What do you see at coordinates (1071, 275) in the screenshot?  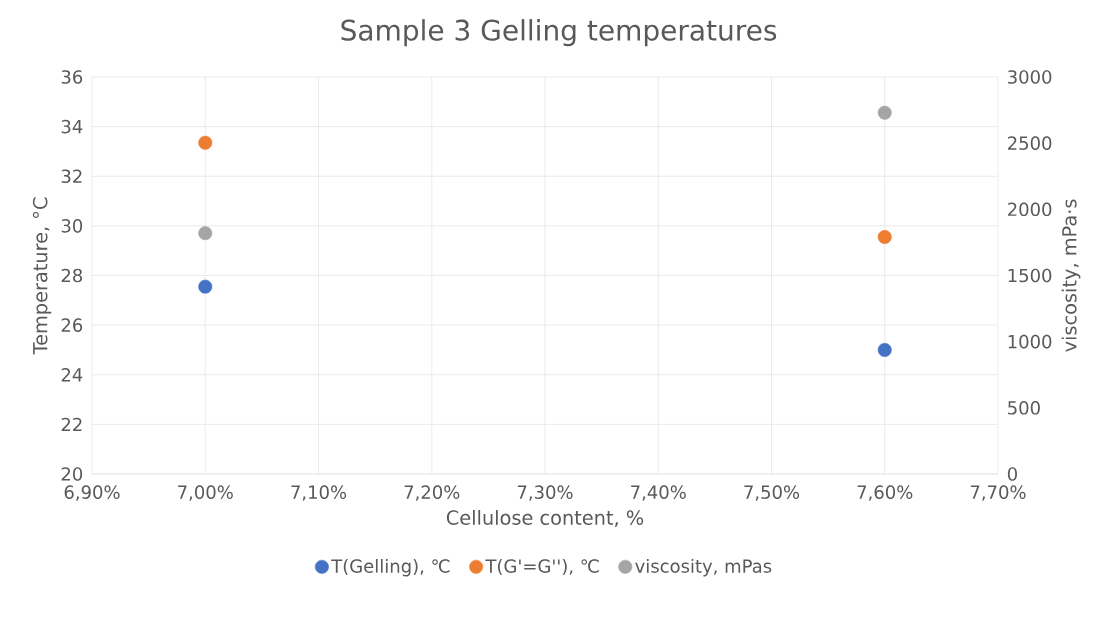 I see `y2-axis-title: viscosity, mPa·s` at bounding box center [1071, 275].